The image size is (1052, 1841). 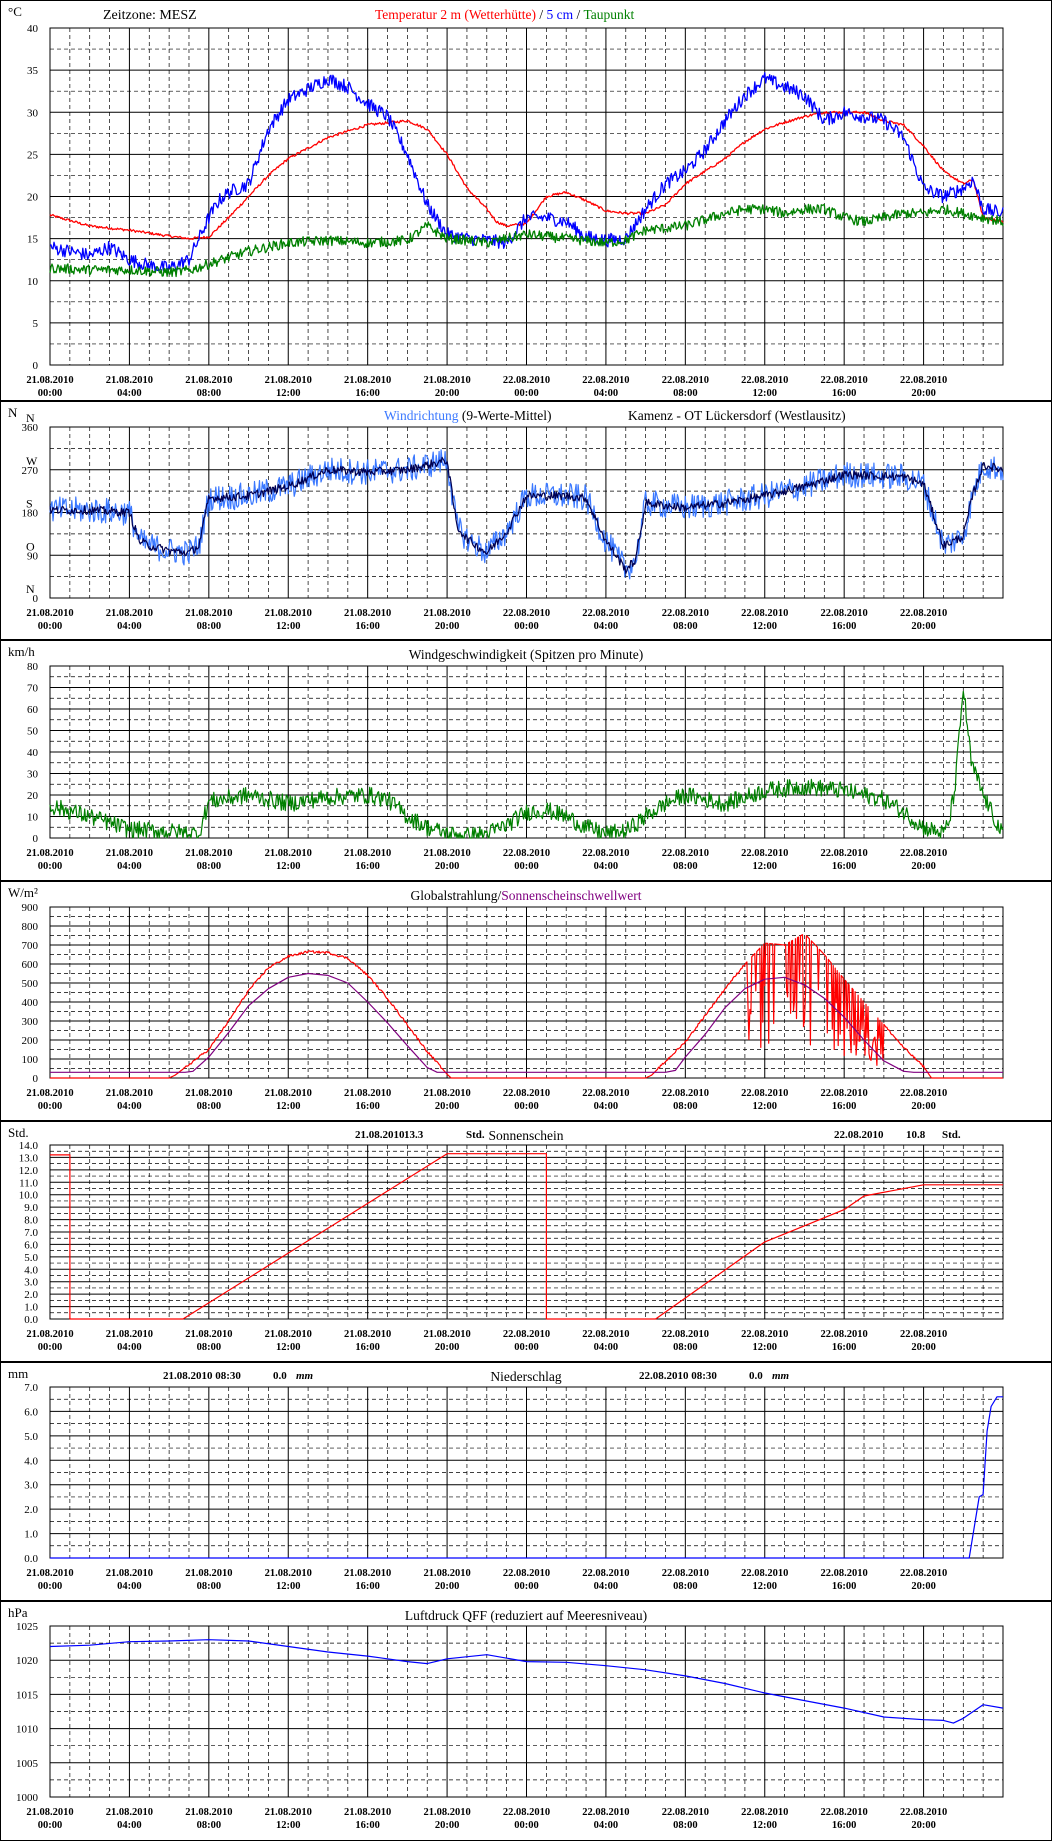 I want to click on note-date: 21.08.2010, so click(x=380, y=1135).